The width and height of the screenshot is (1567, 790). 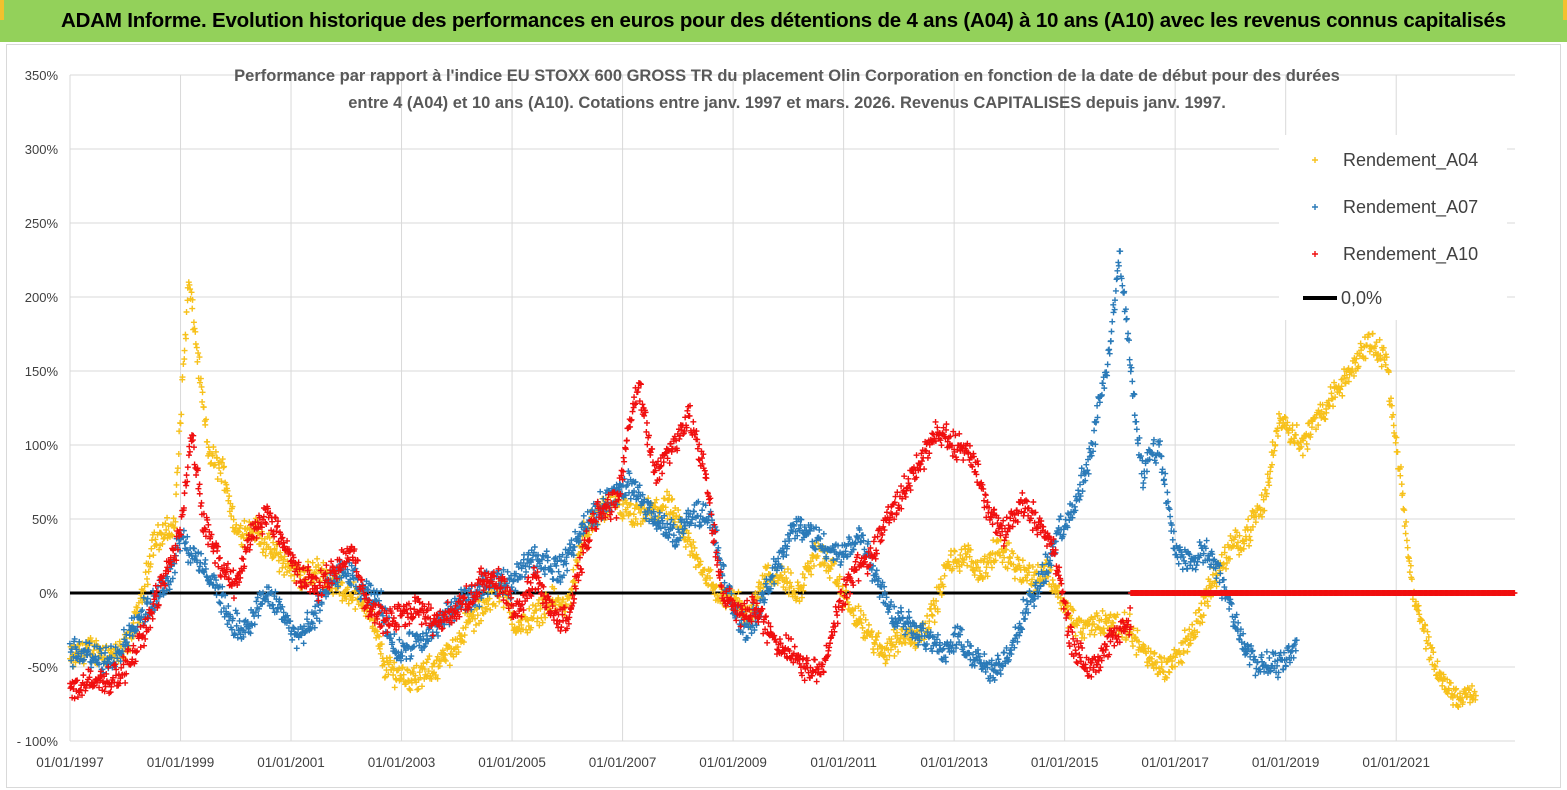 What do you see at coordinates (181, 762) in the screenshot?
I see `x-tick-label: 01/01/1999` at bounding box center [181, 762].